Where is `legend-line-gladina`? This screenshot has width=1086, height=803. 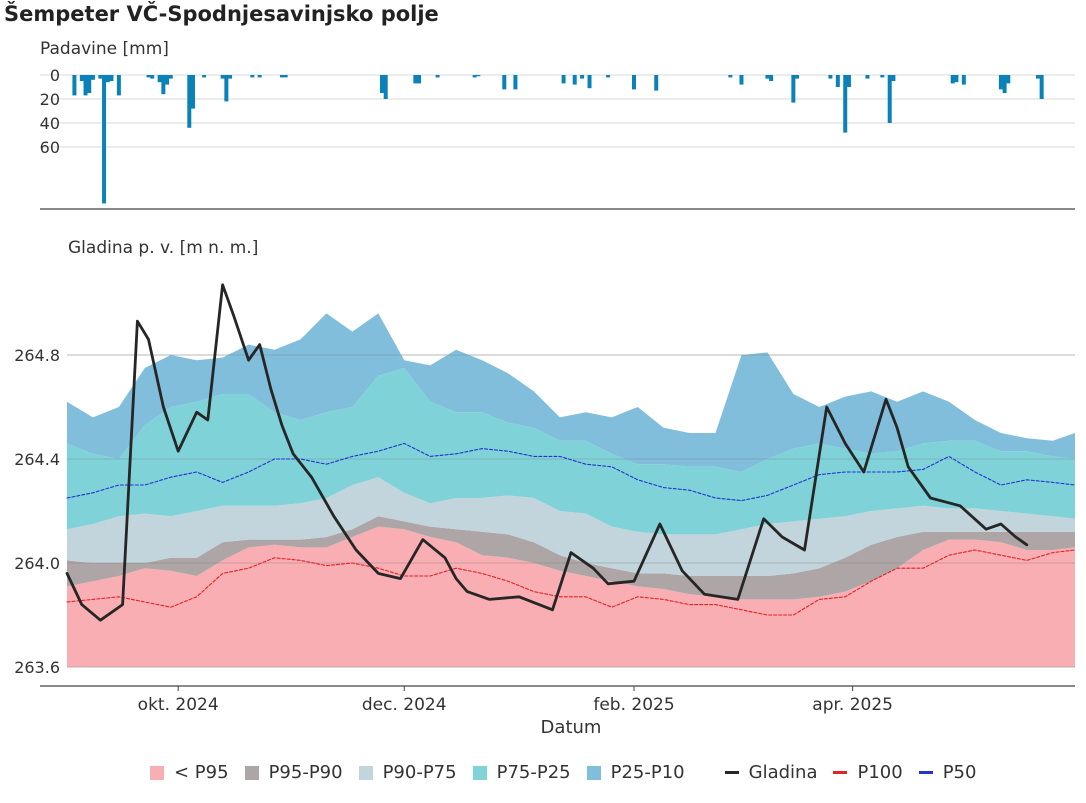
legend-line-gladina is located at coordinates (731, 772).